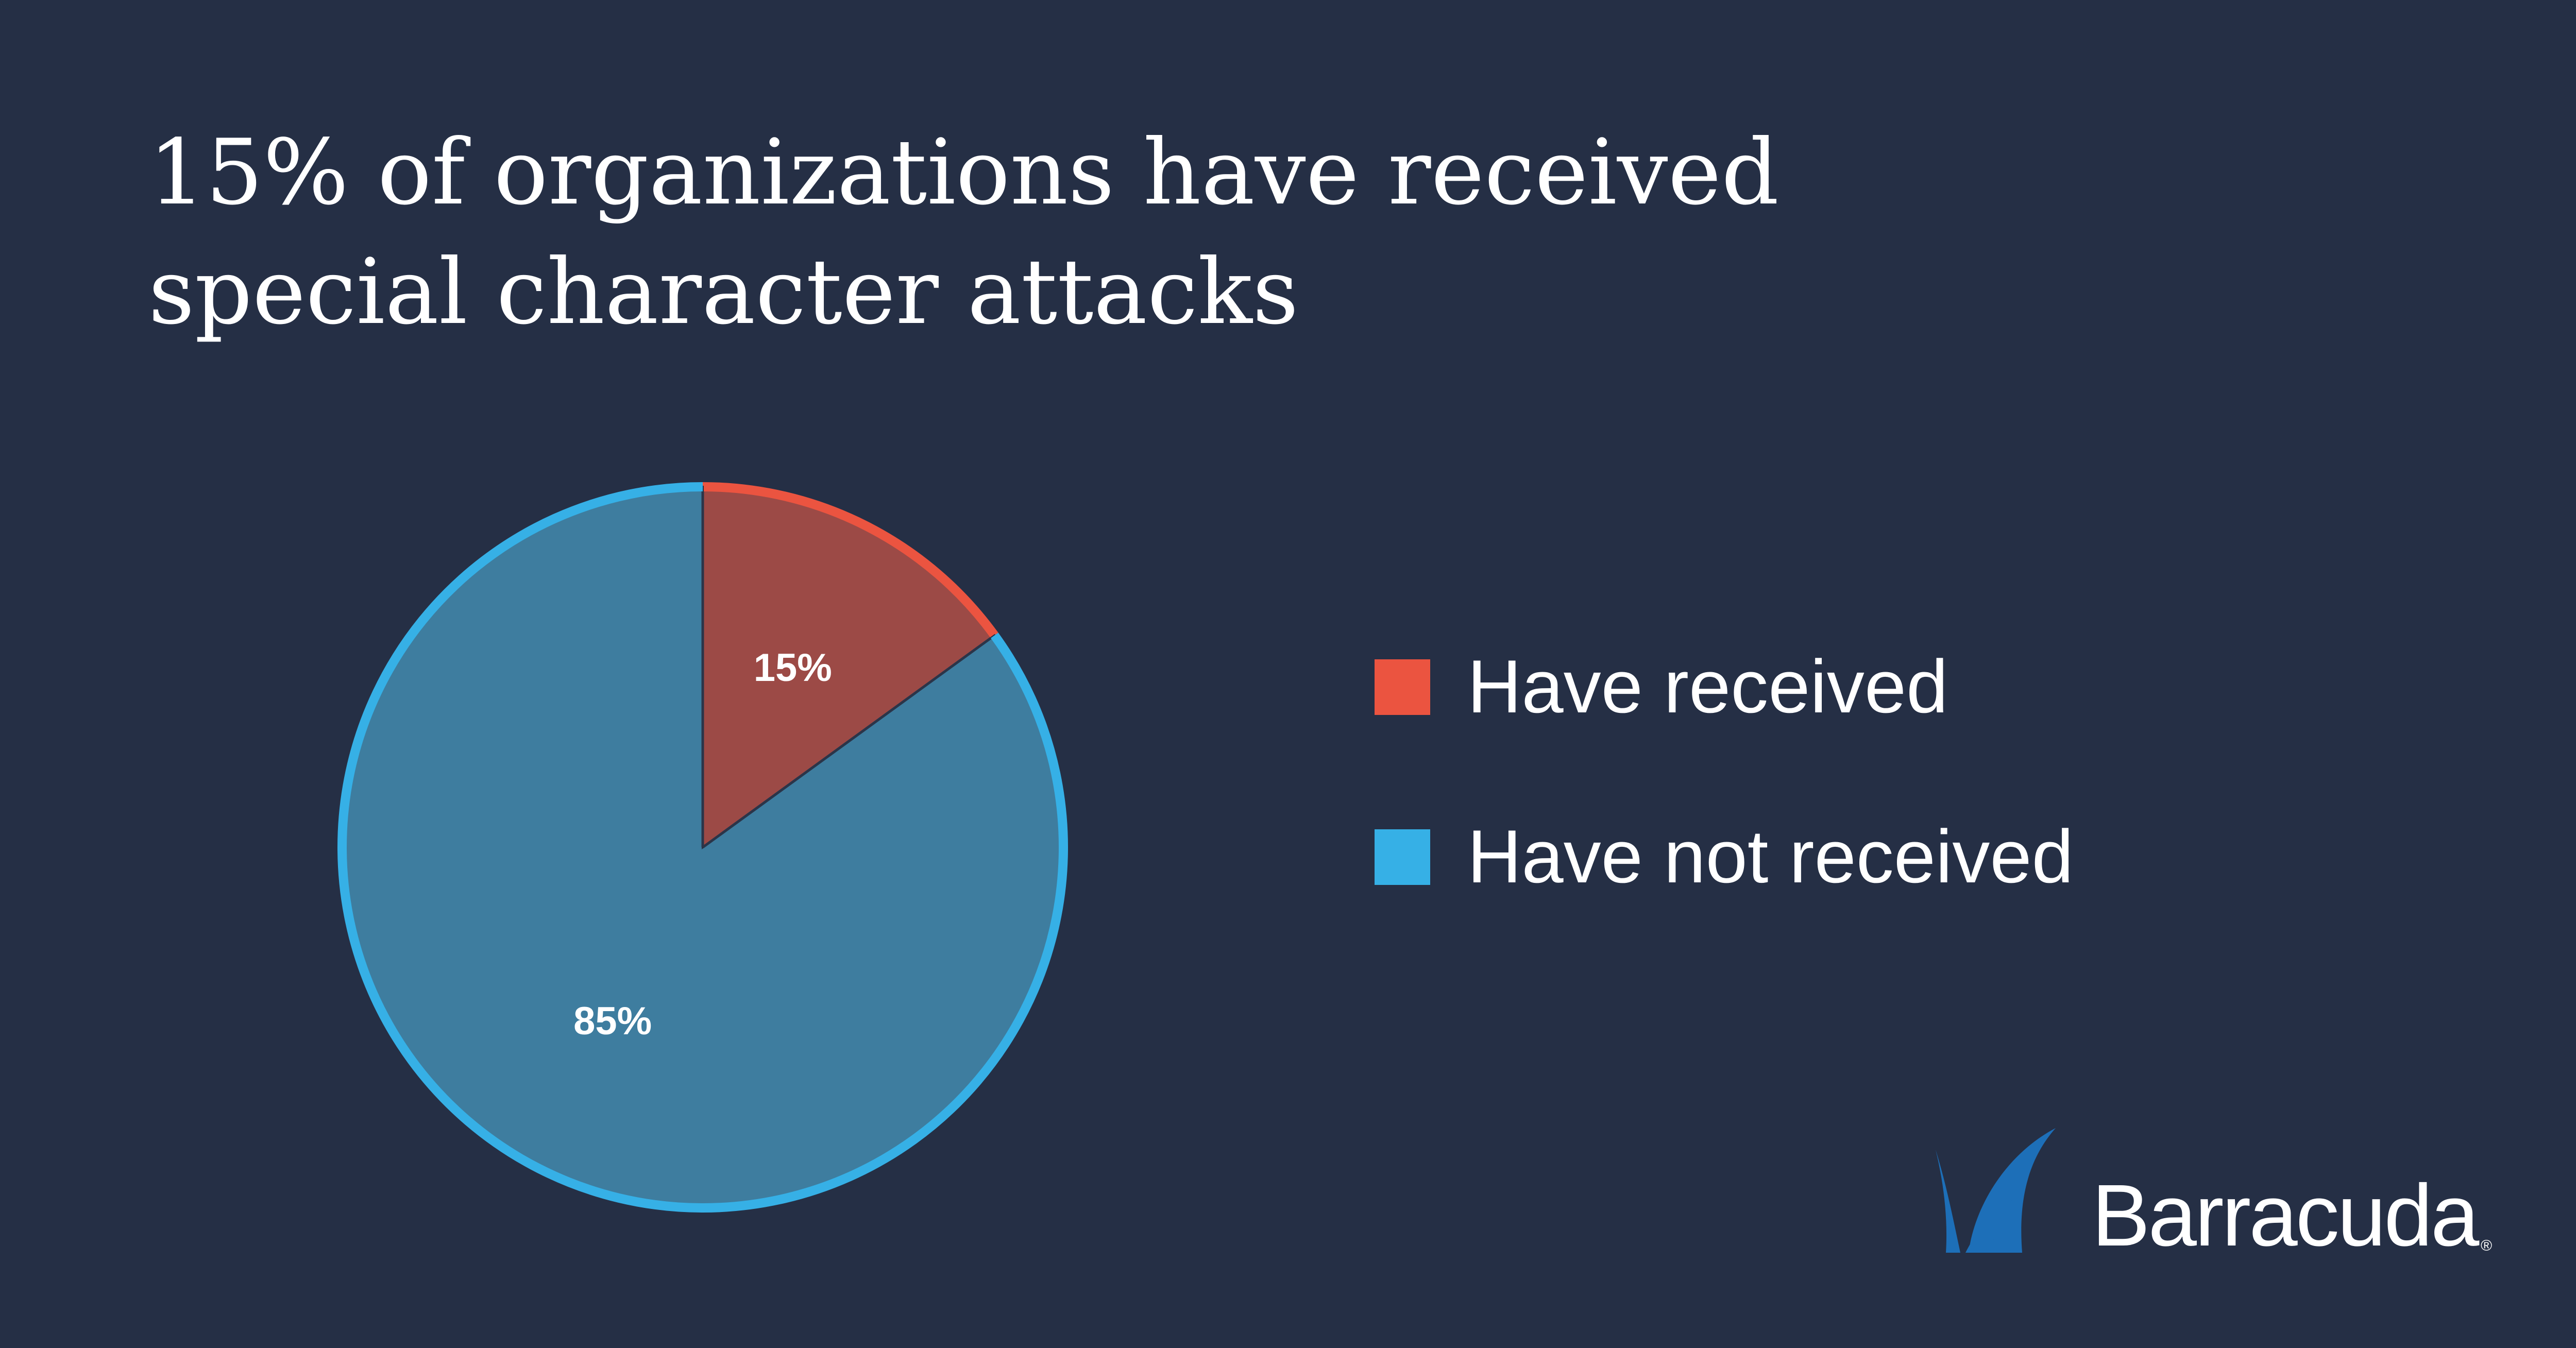 This screenshot has width=2576, height=1348. Describe the element at coordinates (1403, 687) in the screenshot. I see `legend-swatch-have-received` at that location.